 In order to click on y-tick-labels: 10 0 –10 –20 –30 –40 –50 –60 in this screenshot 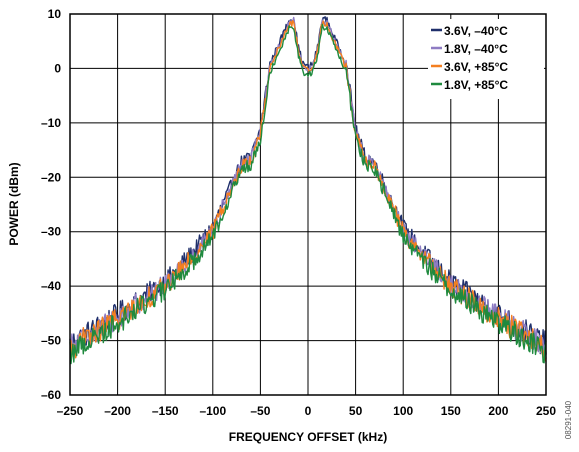, I will do `click(51, 204)`.